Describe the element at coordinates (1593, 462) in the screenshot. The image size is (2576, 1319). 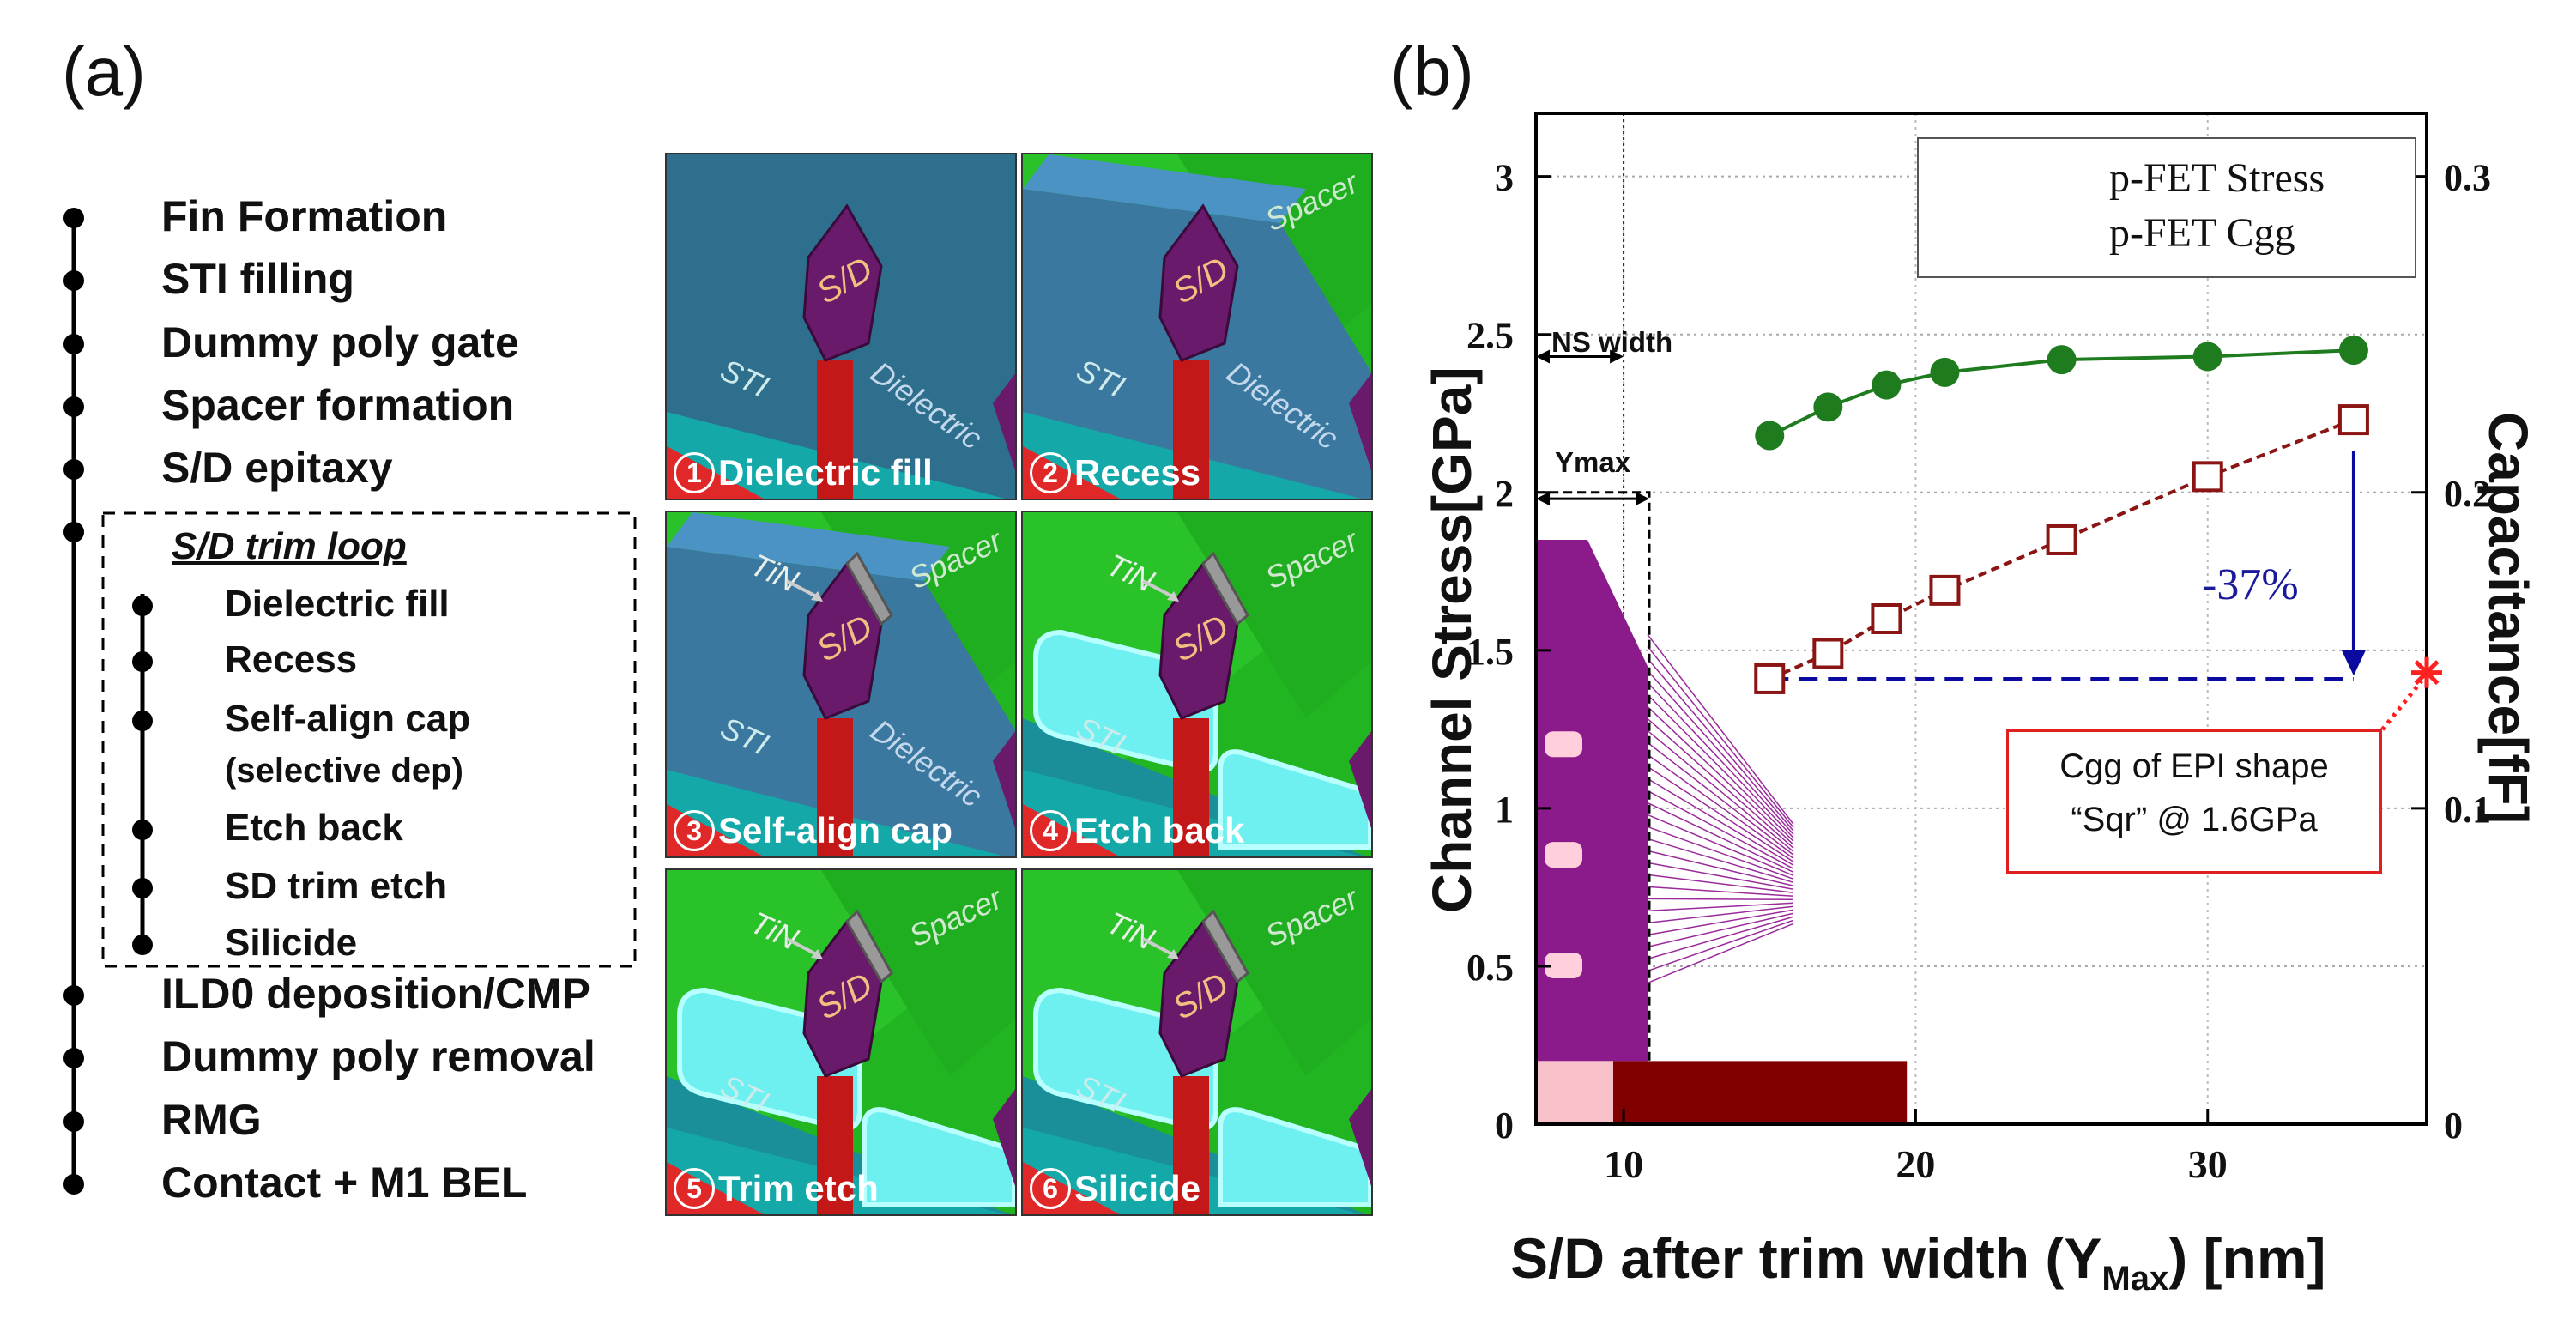
I see `ymax-label: Ymax` at that location.